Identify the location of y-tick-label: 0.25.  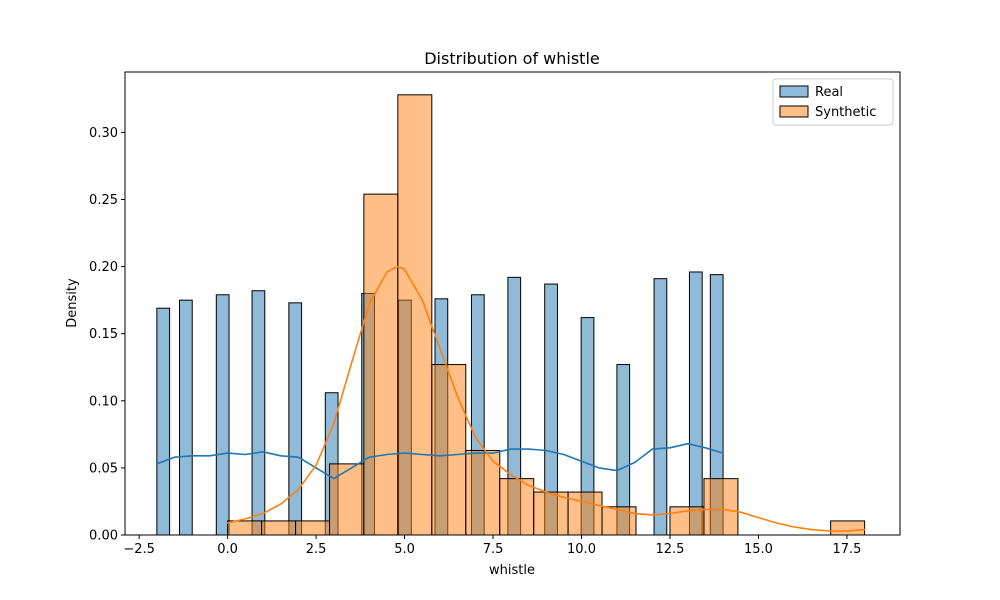
(103, 200).